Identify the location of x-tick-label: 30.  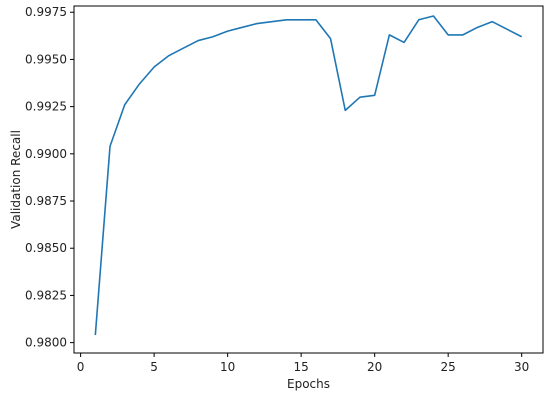
(521, 367).